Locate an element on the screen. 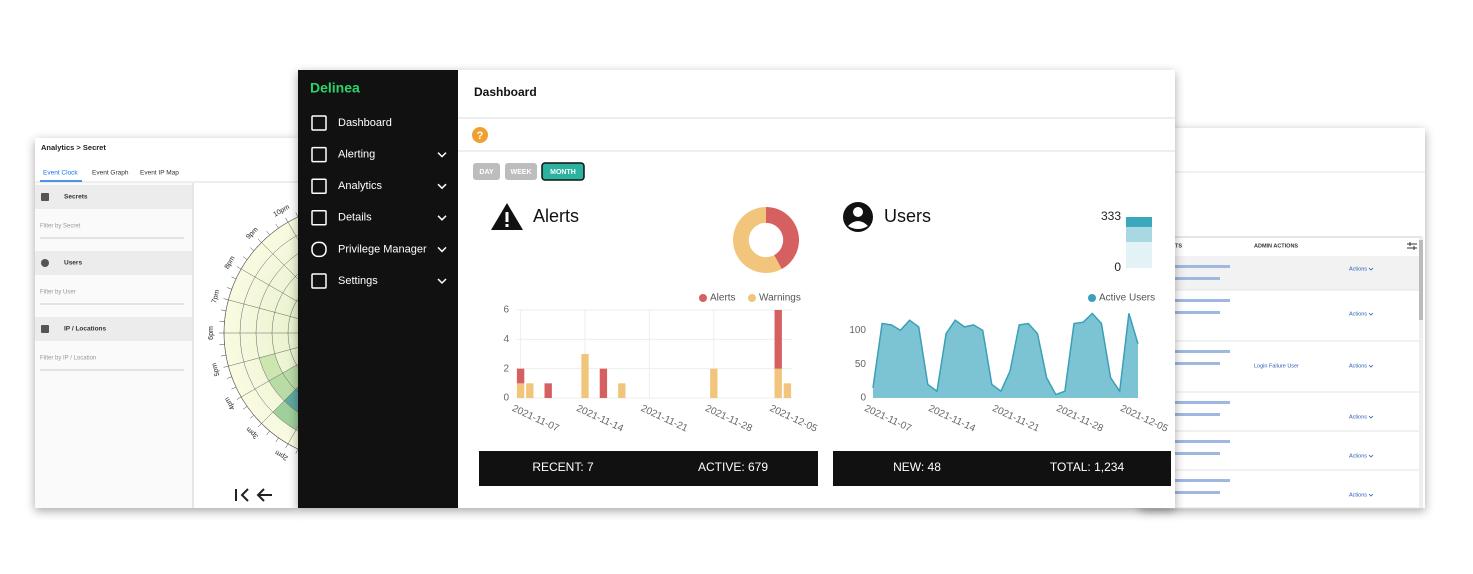 The width and height of the screenshot is (1473, 574). tab: Event Graph is located at coordinates (110, 173).